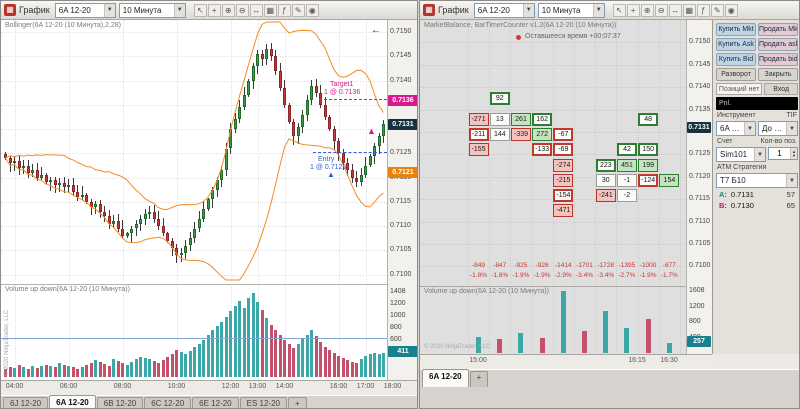 The width and height of the screenshot is (800, 409). I want to click on column-percent: -1.7%, so click(669, 275).